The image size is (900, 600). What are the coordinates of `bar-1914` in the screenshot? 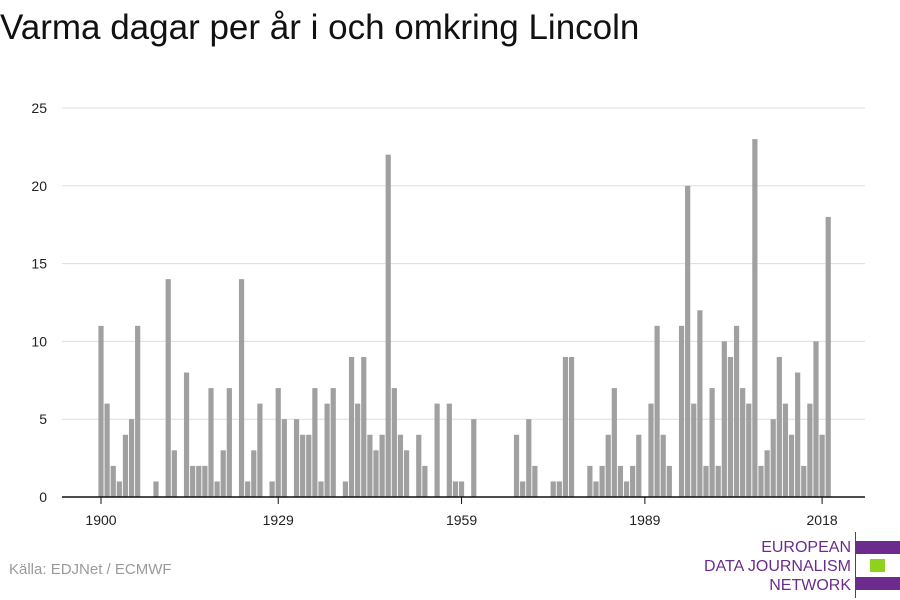 It's located at (186, 434).